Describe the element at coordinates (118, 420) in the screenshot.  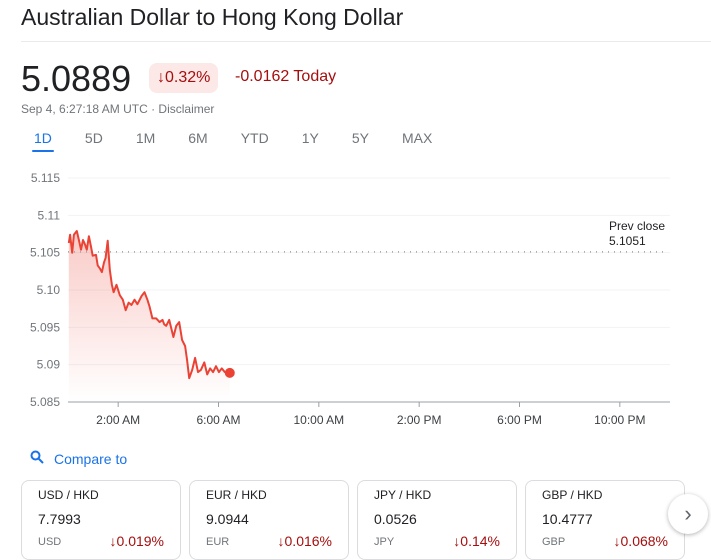
I see `x-tick-label: 2:00 AM` at that location.